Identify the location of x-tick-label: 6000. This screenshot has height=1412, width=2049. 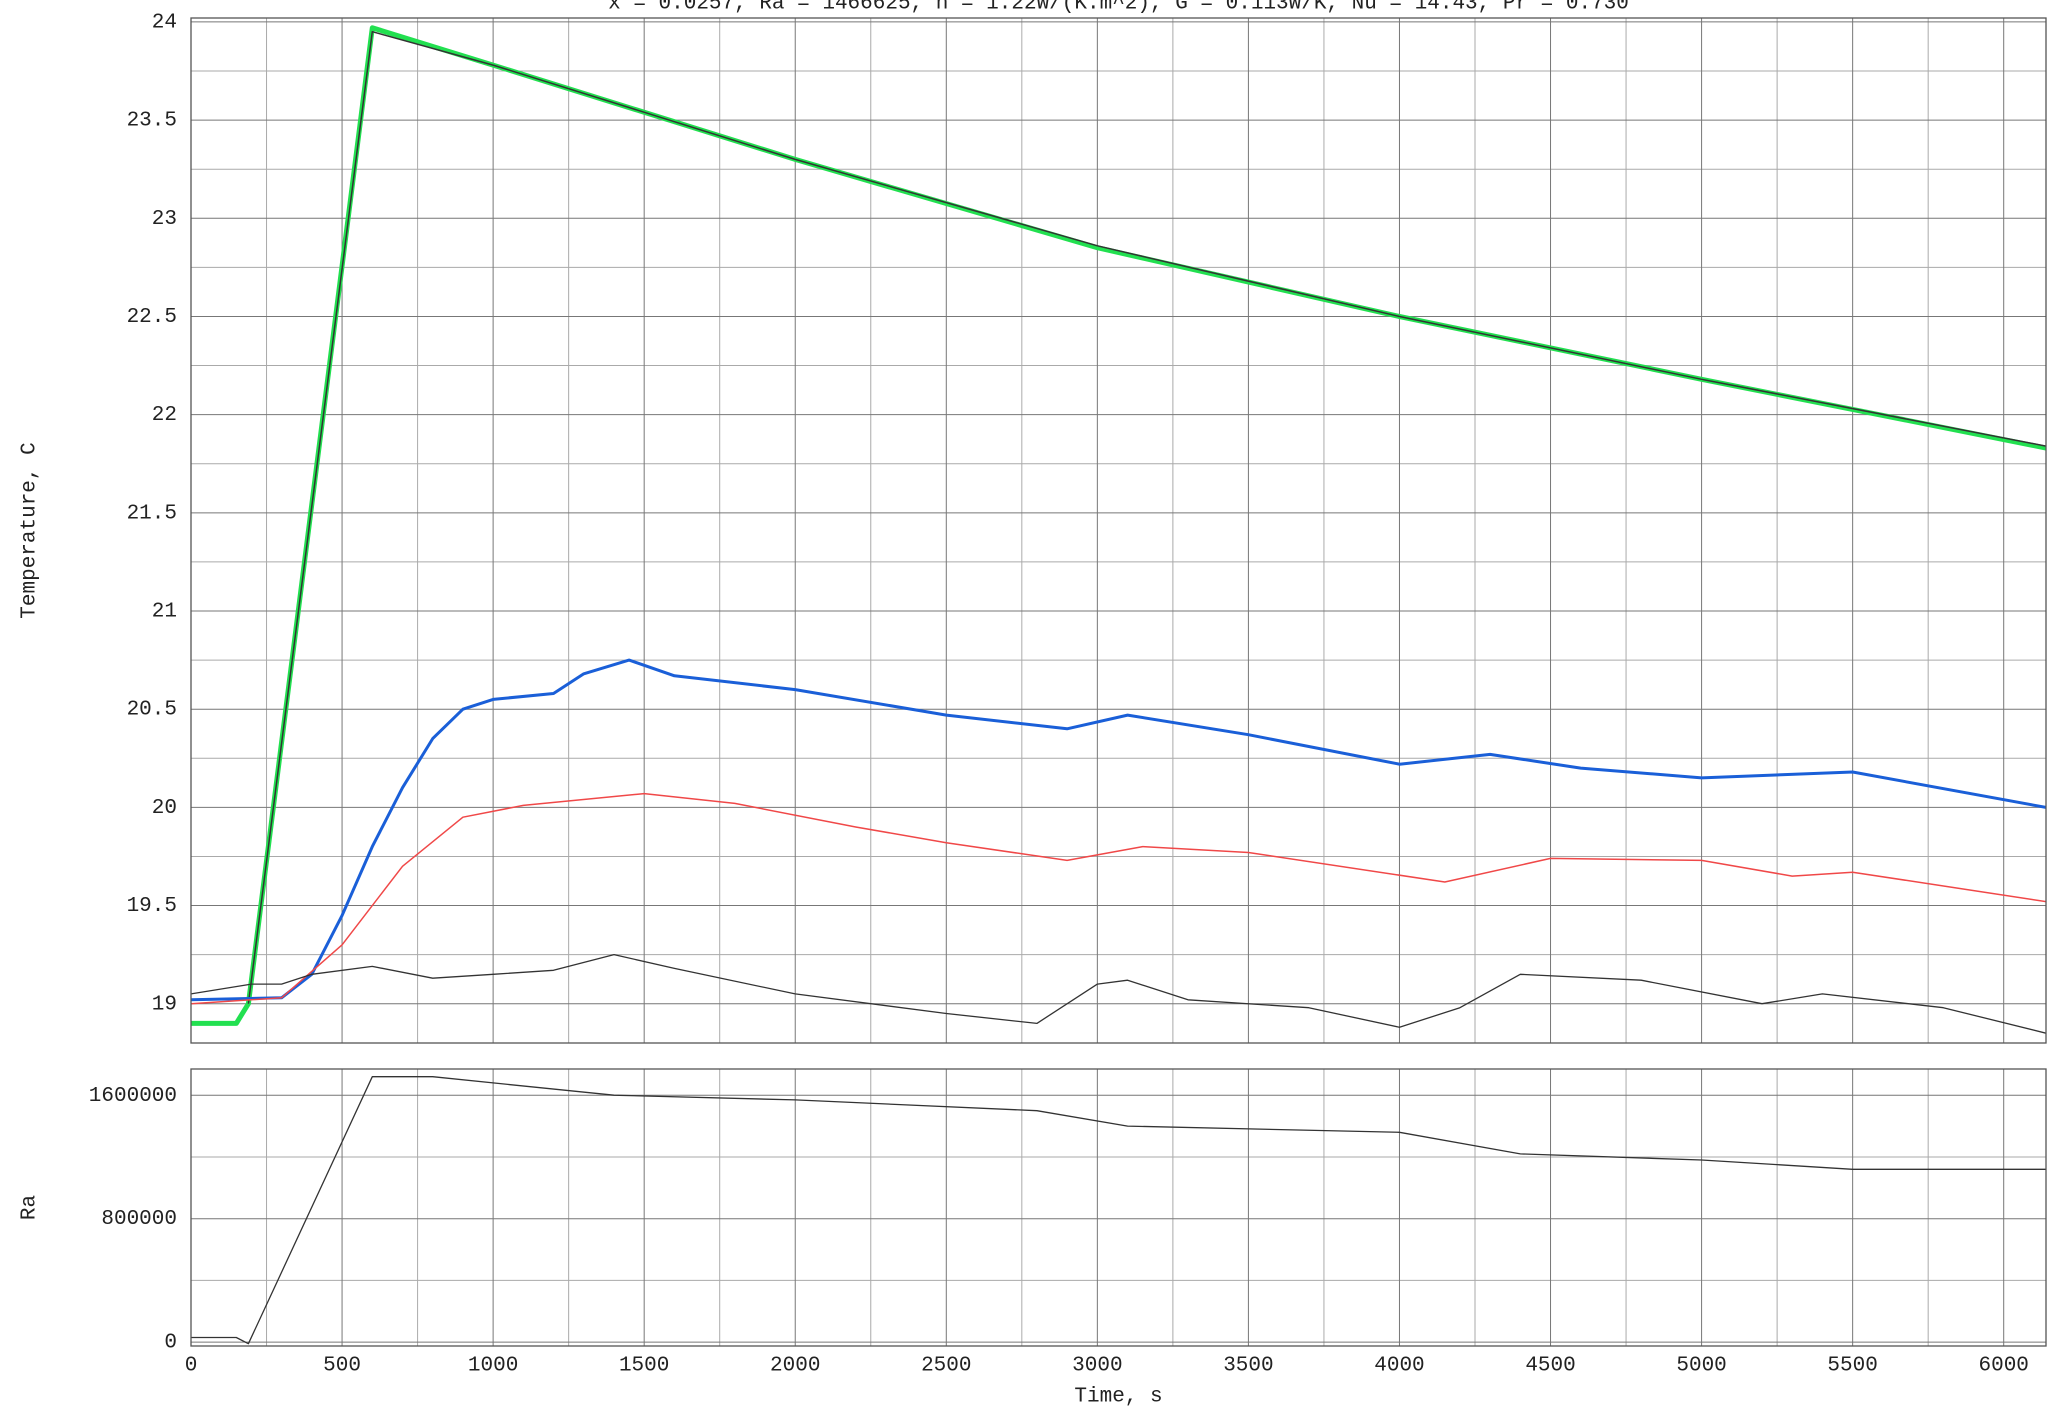
(2003, 1366).